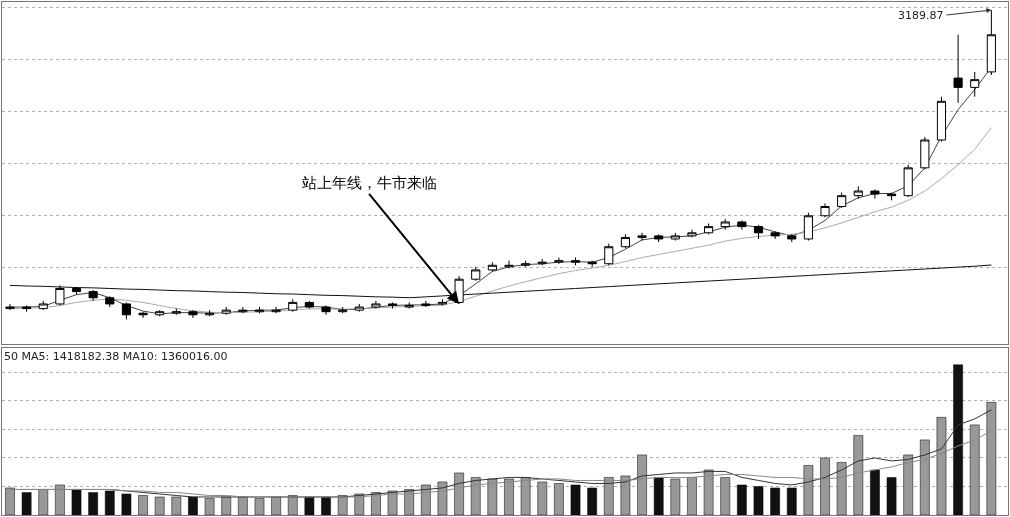 The width and height of the screenshot is (1010, 517). Describe the element at coordinates (369, 183) in the screenshot. I see `annotation: 站上年线，牛市来临` at that location.